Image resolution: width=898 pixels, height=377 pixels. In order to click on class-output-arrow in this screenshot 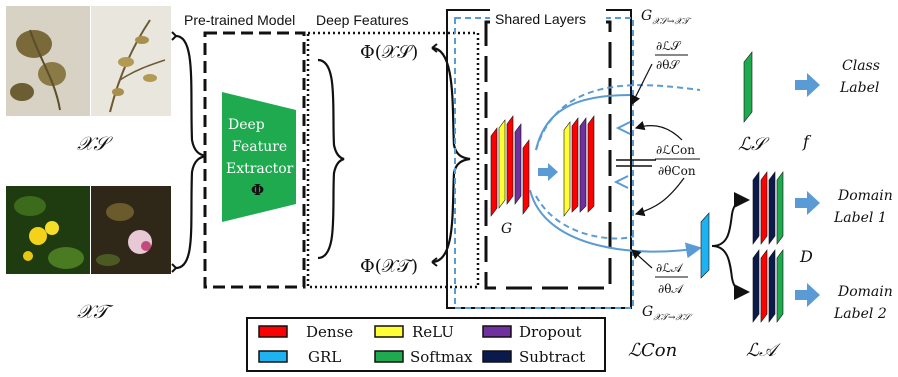, I will do `click(807, 85)`.